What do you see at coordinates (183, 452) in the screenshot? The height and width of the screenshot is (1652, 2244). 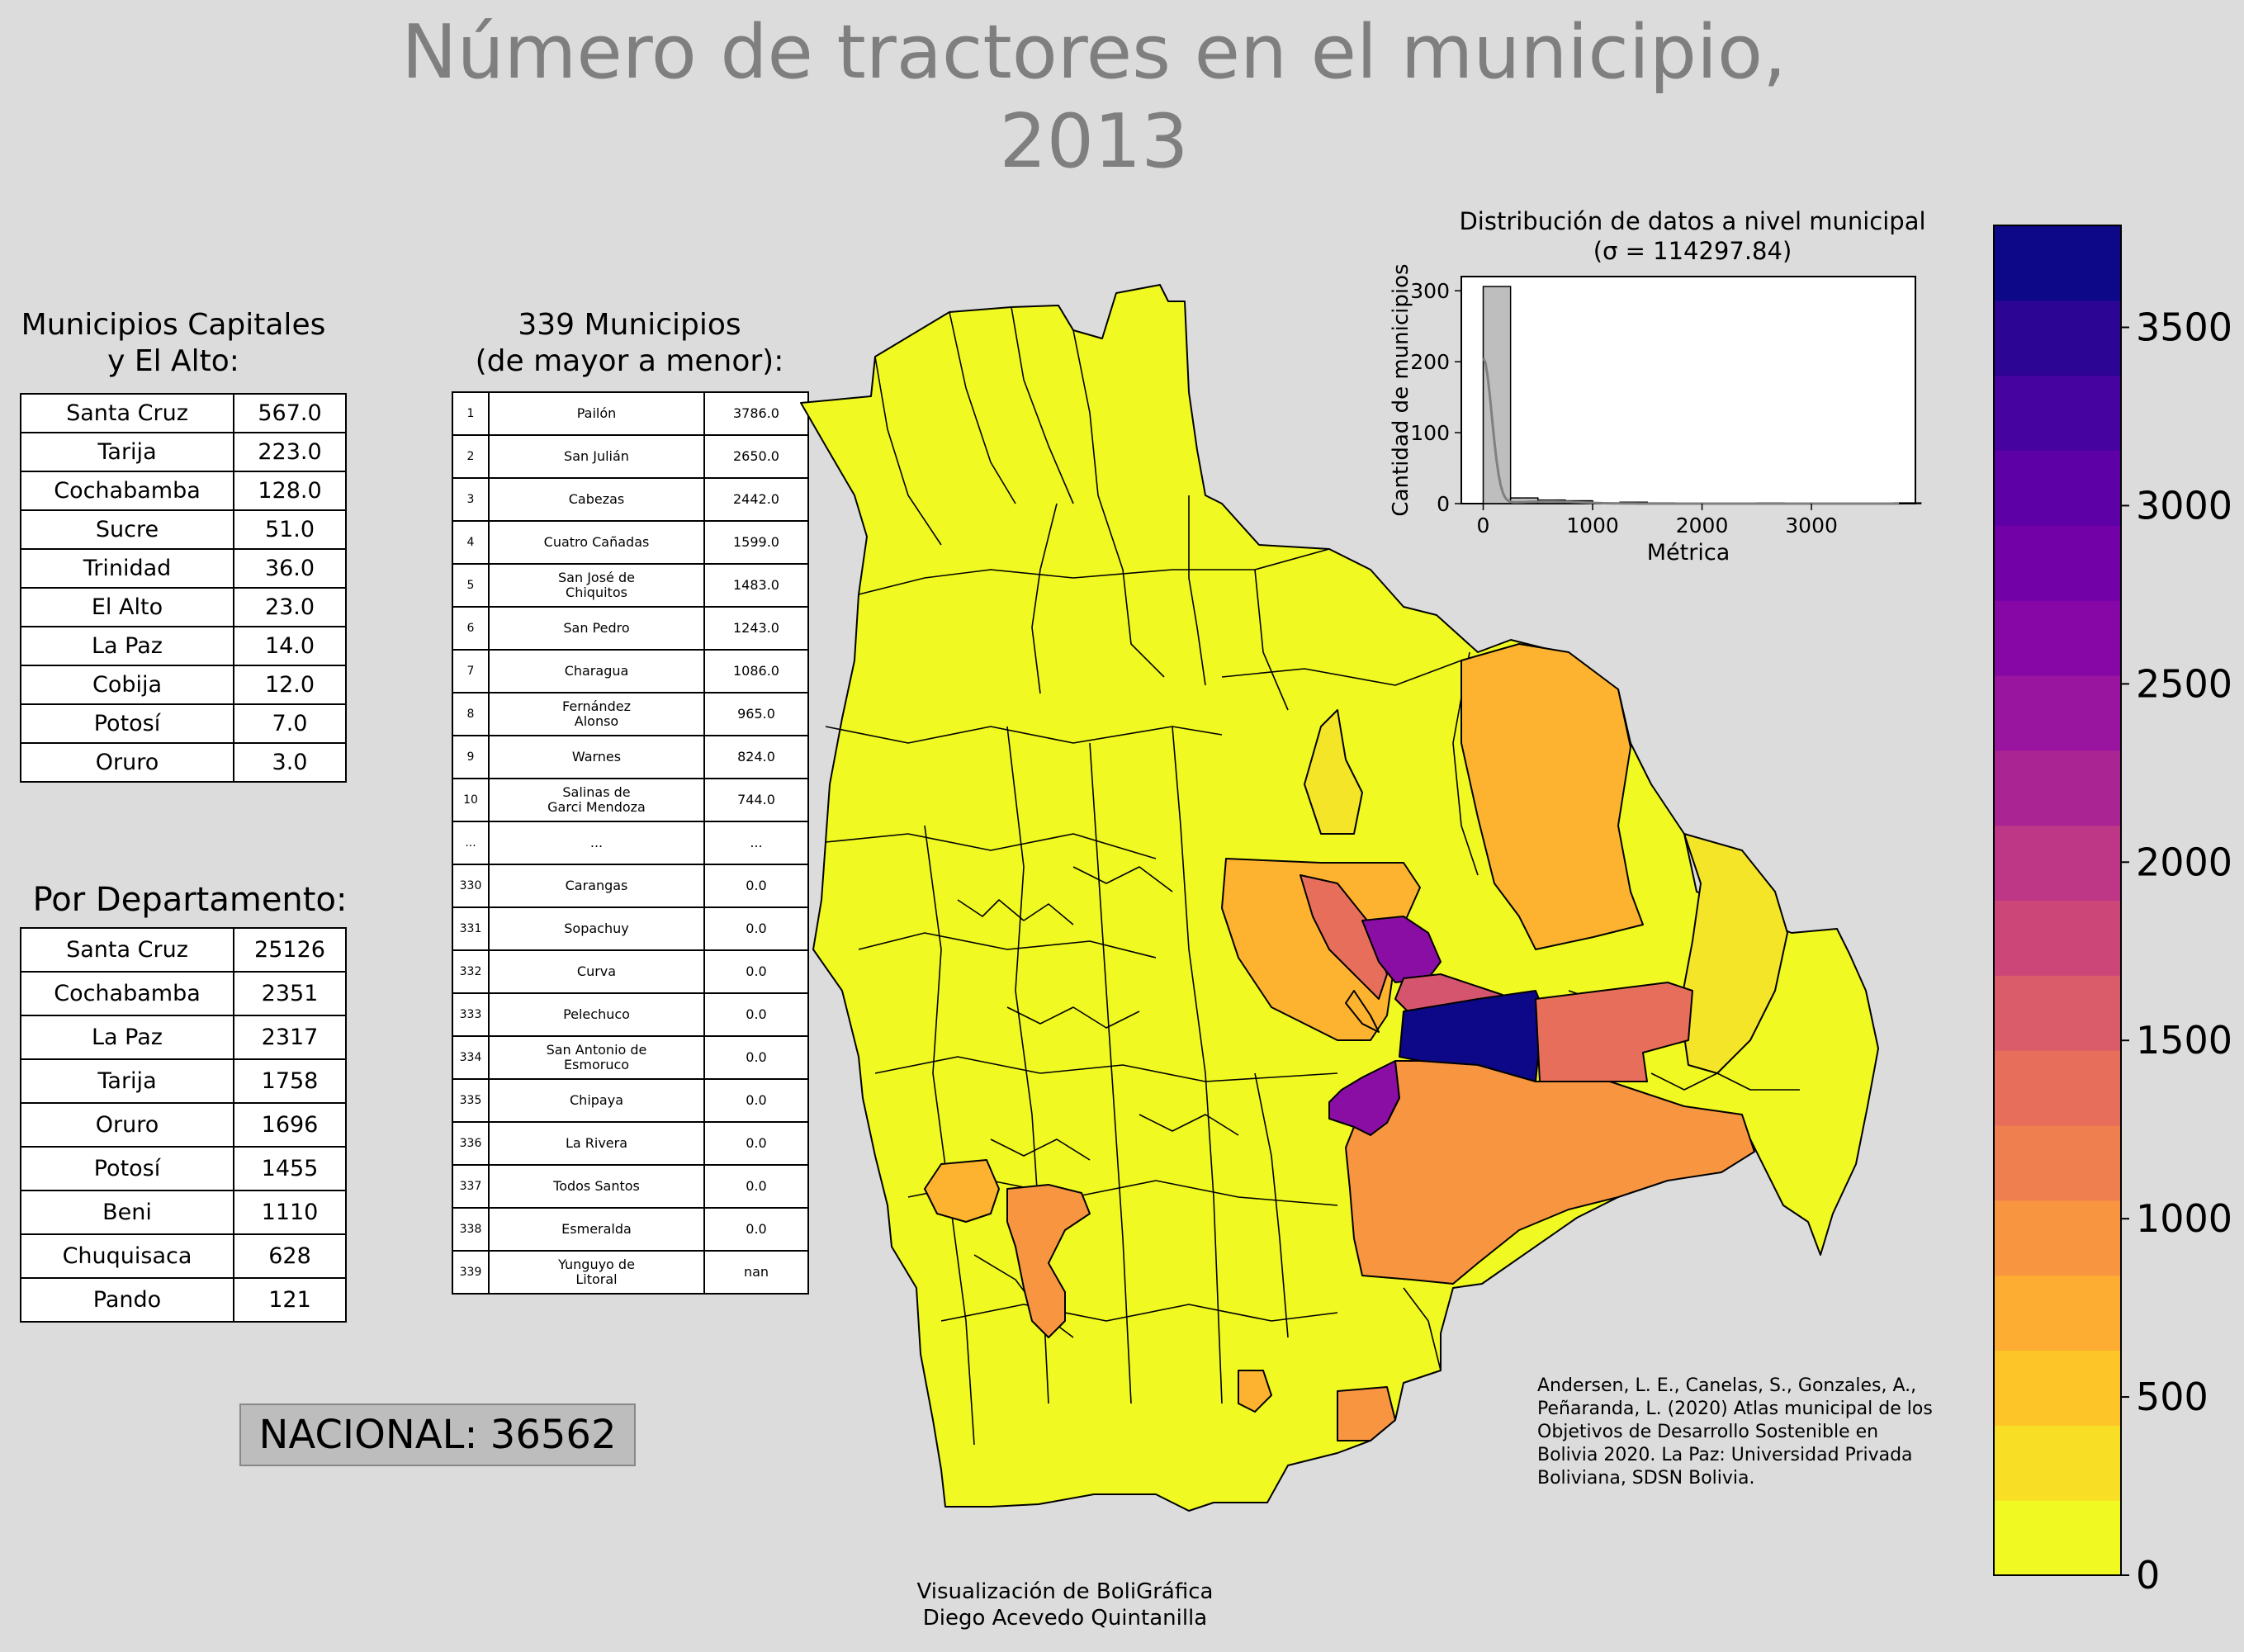 I see `capital-row: Tarija 223.0` at bounding box center [183, 452].